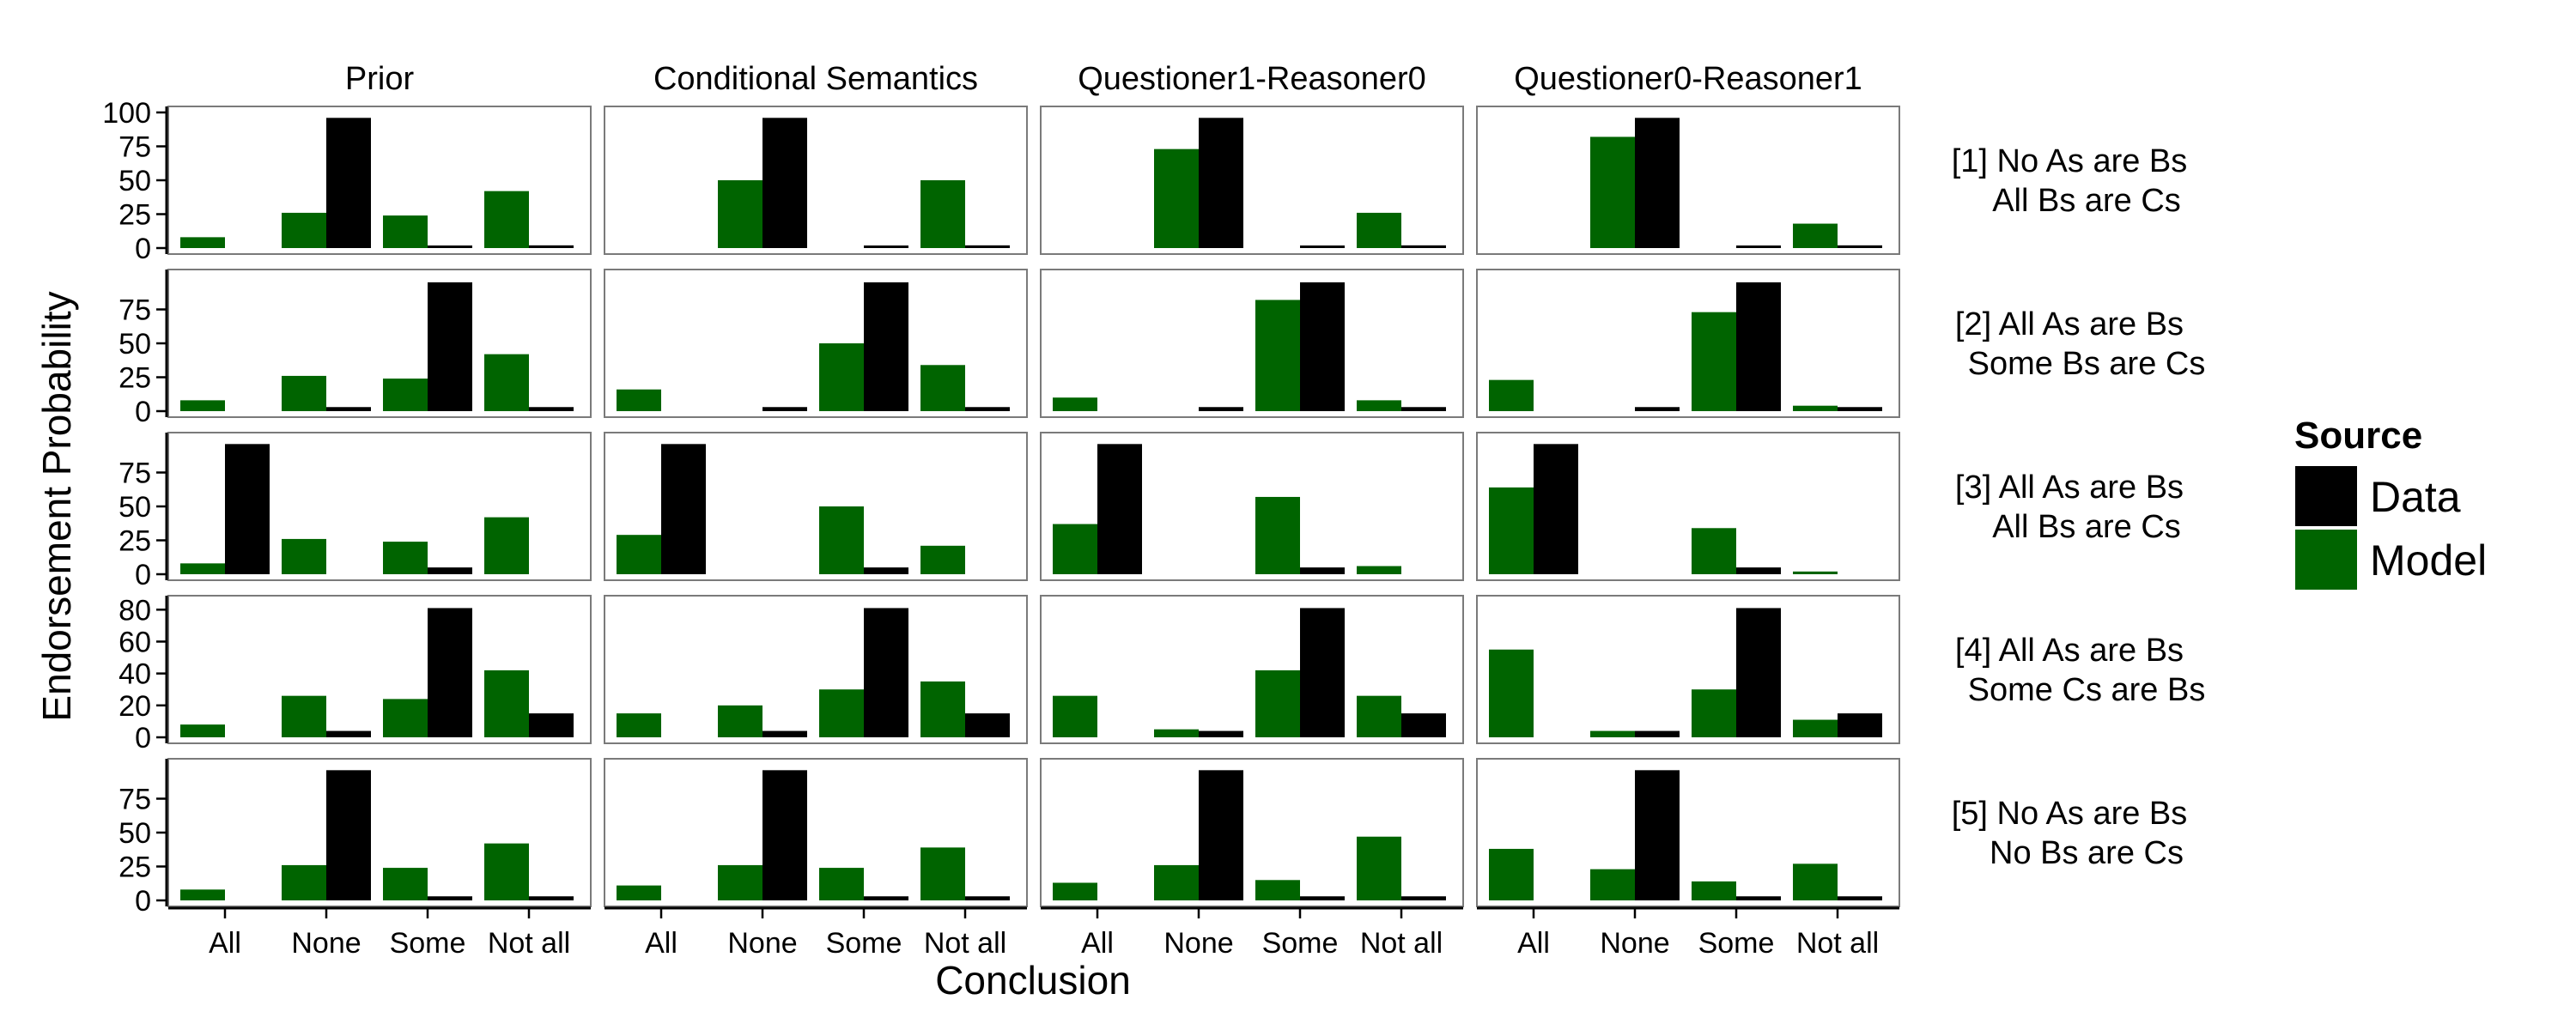 This screenshot has width=2576, height=1030. Describe the element at coordinates (2080, 344) in the screenshot. I see `facet-row-label: [2] All As are Bs Some Bs are Cs` at that location.